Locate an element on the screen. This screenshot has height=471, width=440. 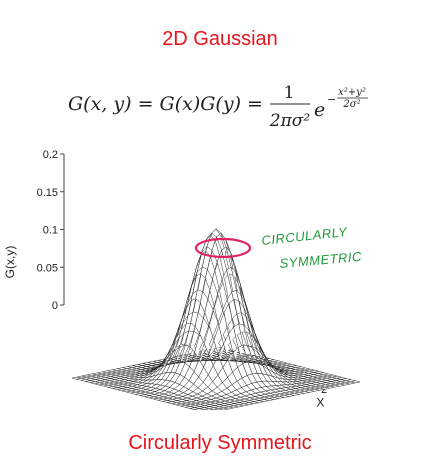
formula-numerator: 1 is located at coordinates (289, 93).